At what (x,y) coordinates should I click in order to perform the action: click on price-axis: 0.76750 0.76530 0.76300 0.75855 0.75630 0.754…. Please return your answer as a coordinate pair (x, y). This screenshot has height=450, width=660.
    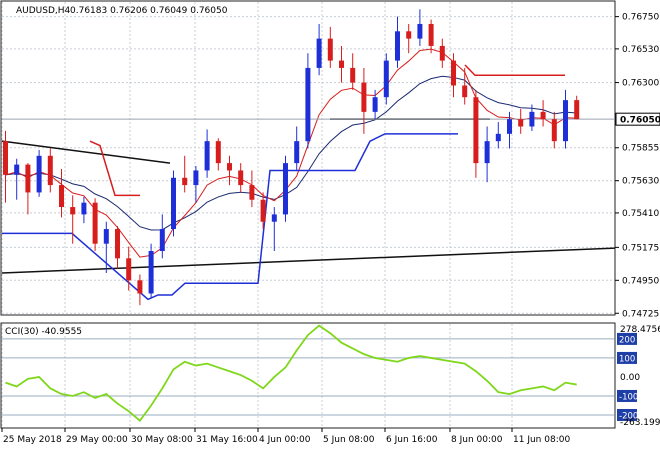
    Looking at the image, I should click on (637, 166).